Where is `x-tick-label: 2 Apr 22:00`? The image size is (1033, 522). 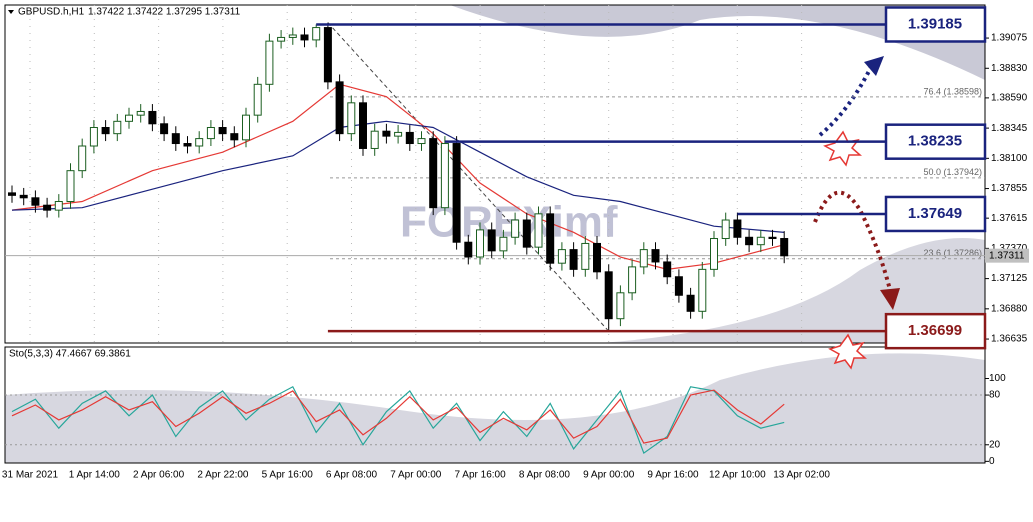 x-tick-label: 2 Apr 22:00 is located at coordinates (223, 475).